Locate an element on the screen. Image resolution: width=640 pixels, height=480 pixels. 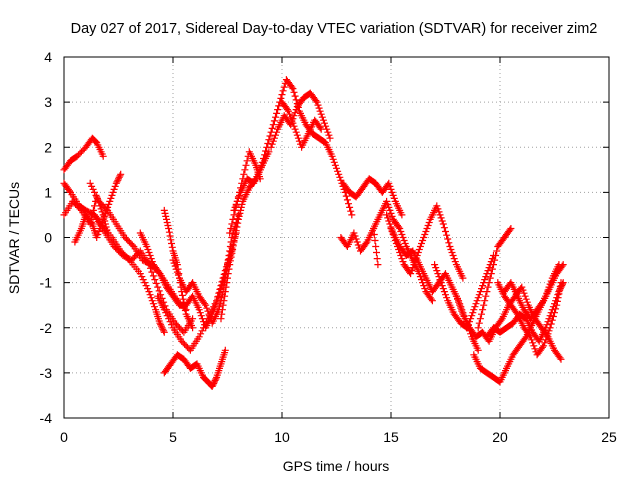
x-tick-label: 15 is located at coordinates (391, 437).